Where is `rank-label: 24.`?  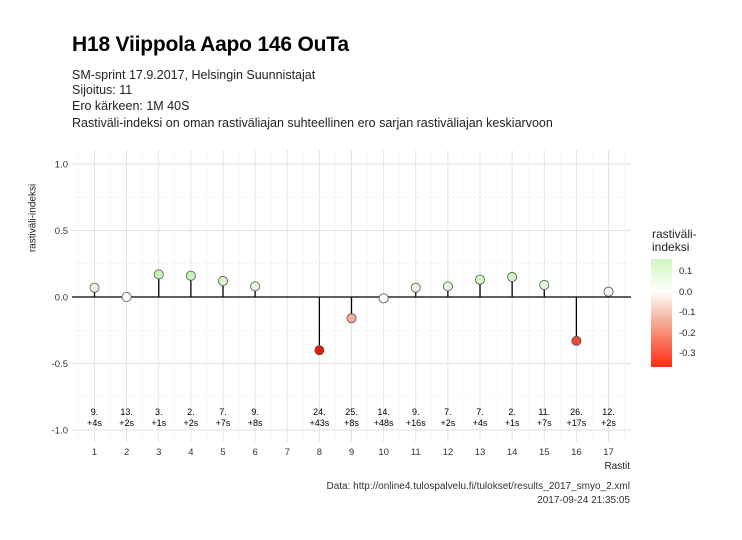 rank-label: 24. is located at coordinates (319, 412).